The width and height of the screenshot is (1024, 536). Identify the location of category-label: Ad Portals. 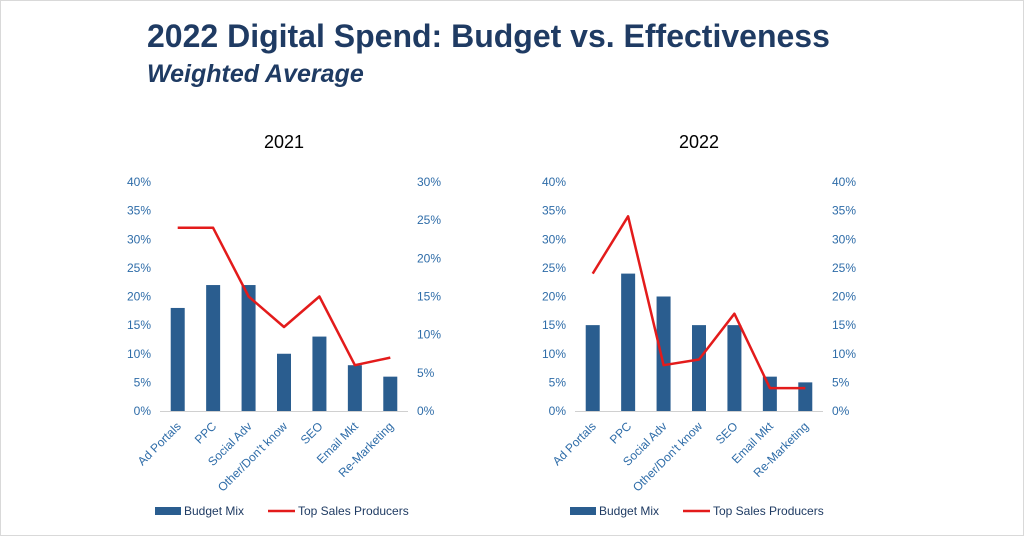
(574, 443).